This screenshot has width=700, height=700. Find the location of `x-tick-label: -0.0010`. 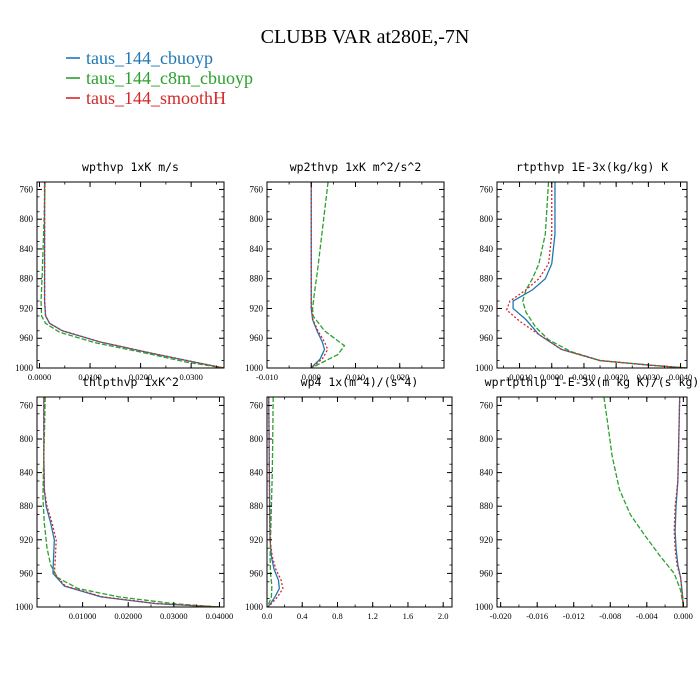

x-tick-label: -0.0010 is located at coordinates (519, 377).